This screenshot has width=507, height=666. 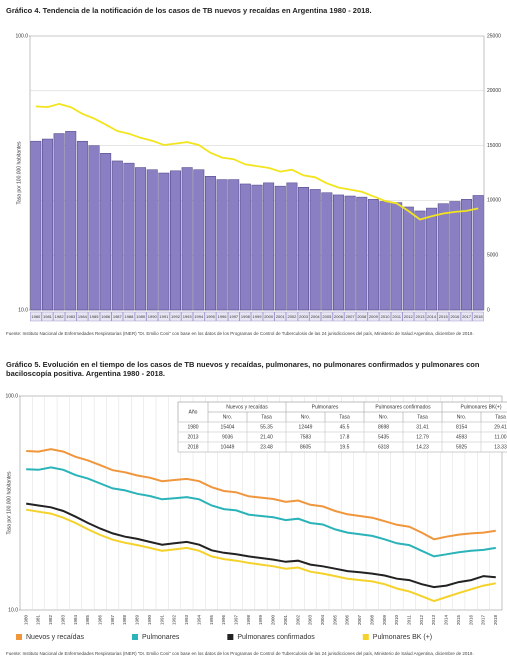 What do you see at coordinates (422, 417) in the screenshot?
I see `table-subheader: Tasa` at bounding box center [422, 417].